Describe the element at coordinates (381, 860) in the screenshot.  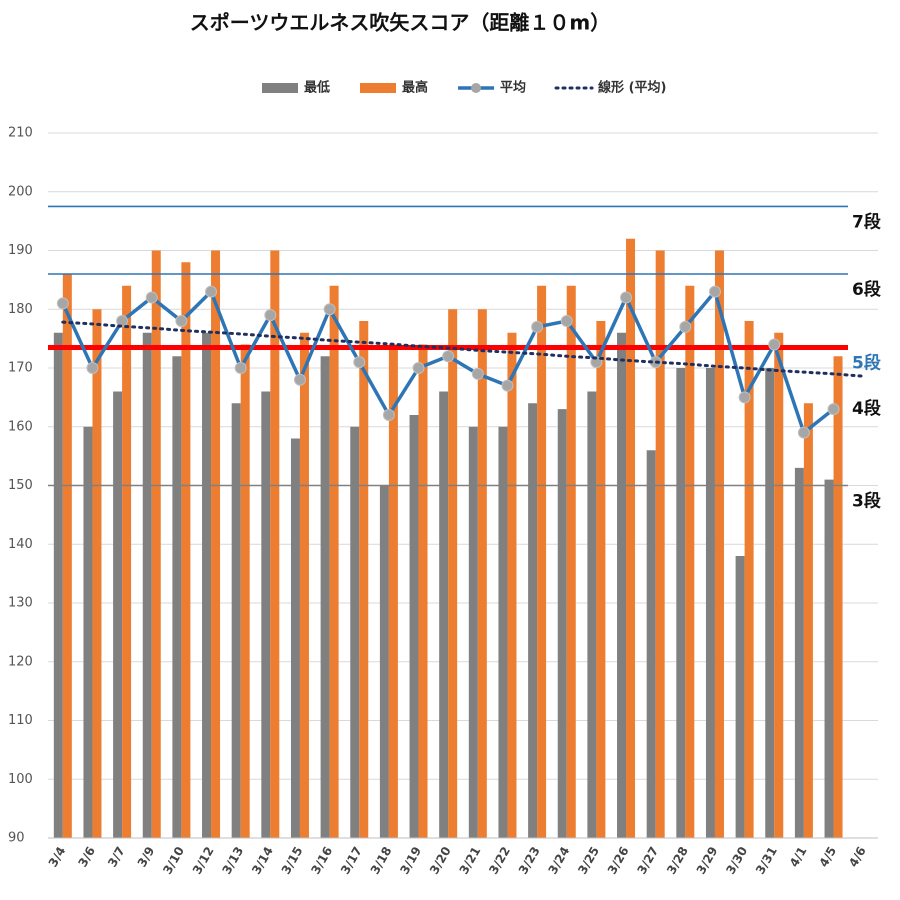
I see `x-tick-label: 3/18` at that location.